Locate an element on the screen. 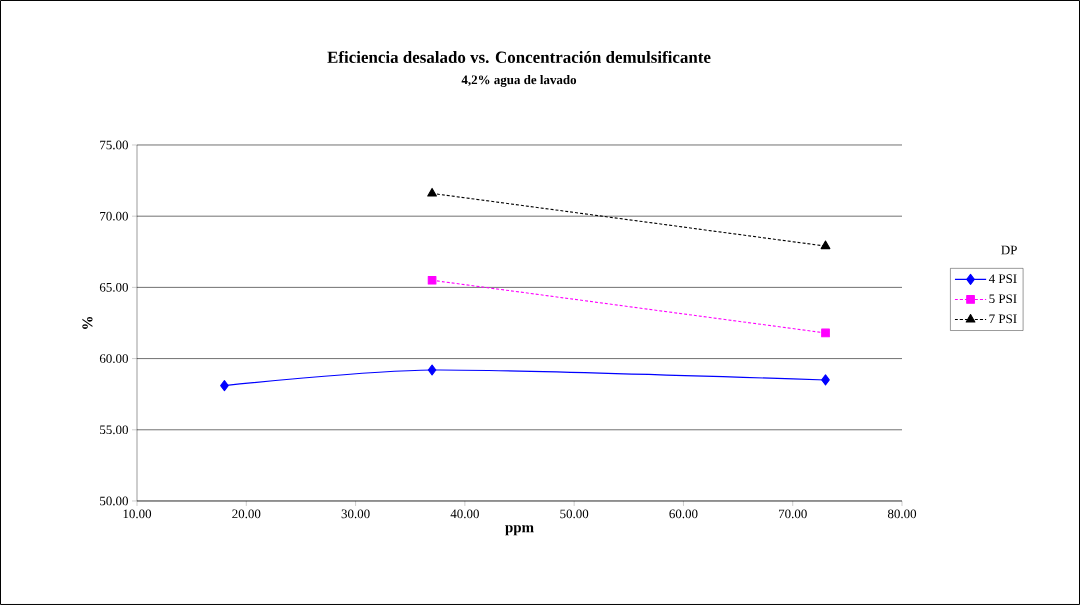 This screenshot has height=605, width=1080. x-tick-label: 30.00 is located at coordinates (355, 514).